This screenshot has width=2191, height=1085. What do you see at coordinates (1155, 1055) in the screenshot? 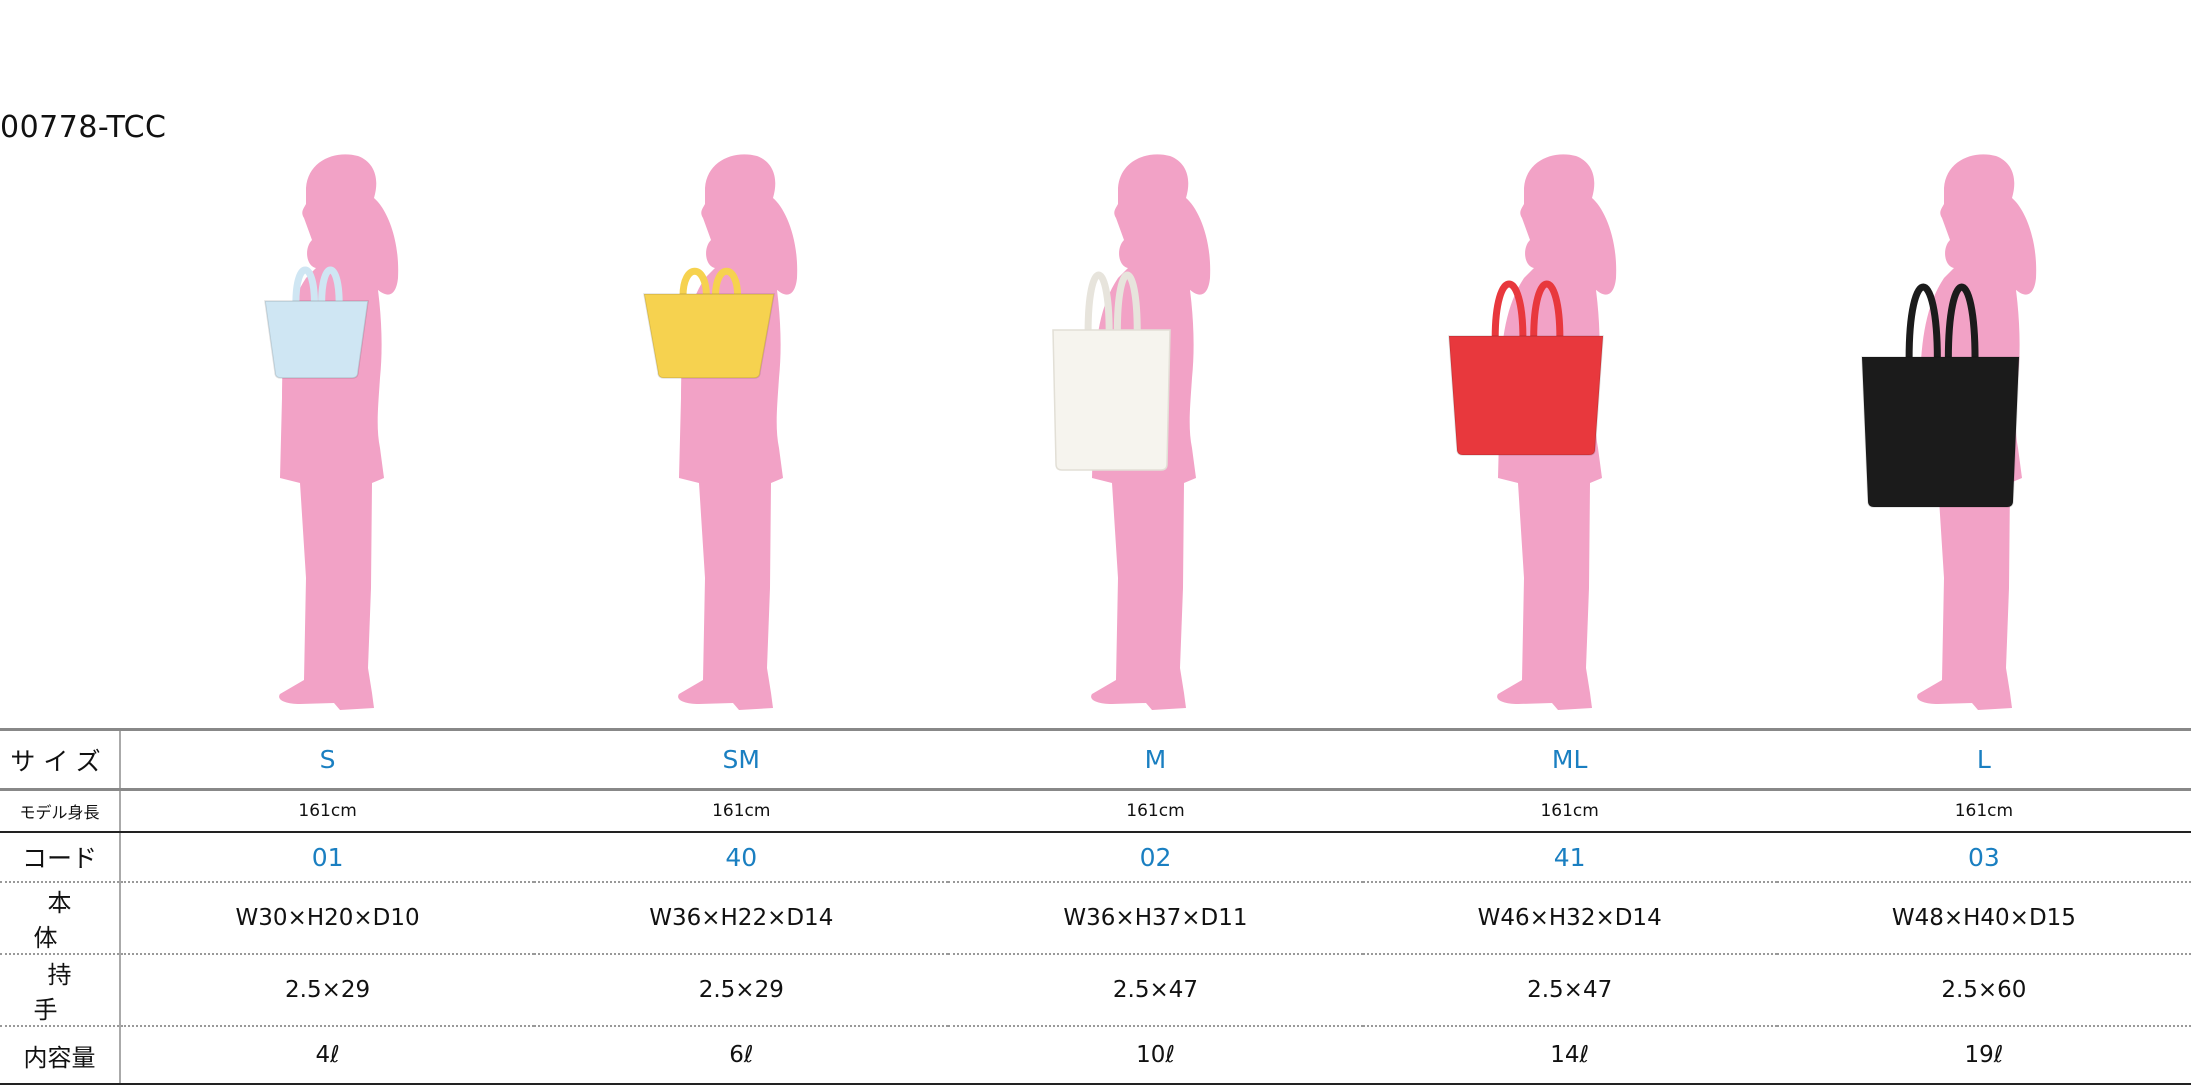
I see `cell-capacity: 10ℓ` at bounding box center [1155, 1055].